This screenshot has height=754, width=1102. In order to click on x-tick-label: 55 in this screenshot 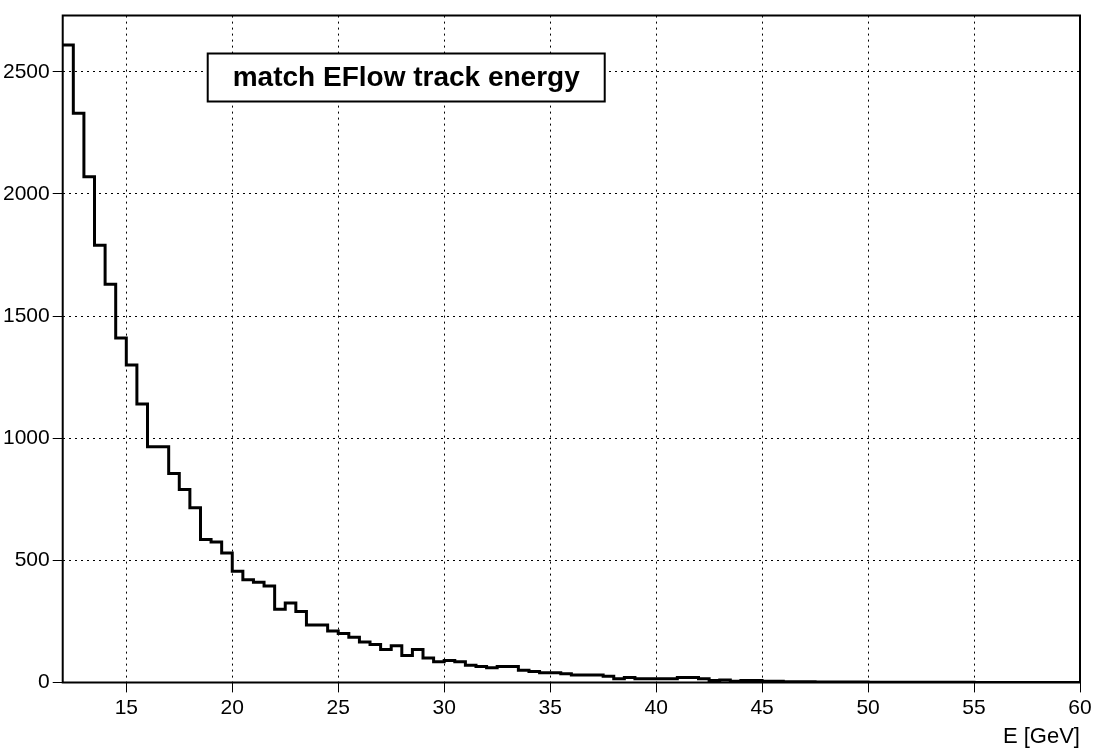, I will do `click(974, 706)`.